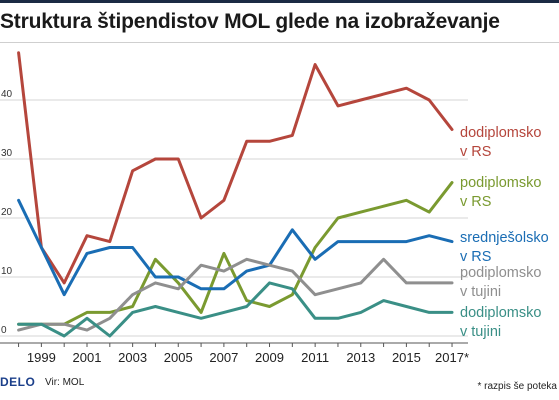  Describe the element at coordinates (4, 330) in the screenshot. I see `y-tick-label: 0` at that location.